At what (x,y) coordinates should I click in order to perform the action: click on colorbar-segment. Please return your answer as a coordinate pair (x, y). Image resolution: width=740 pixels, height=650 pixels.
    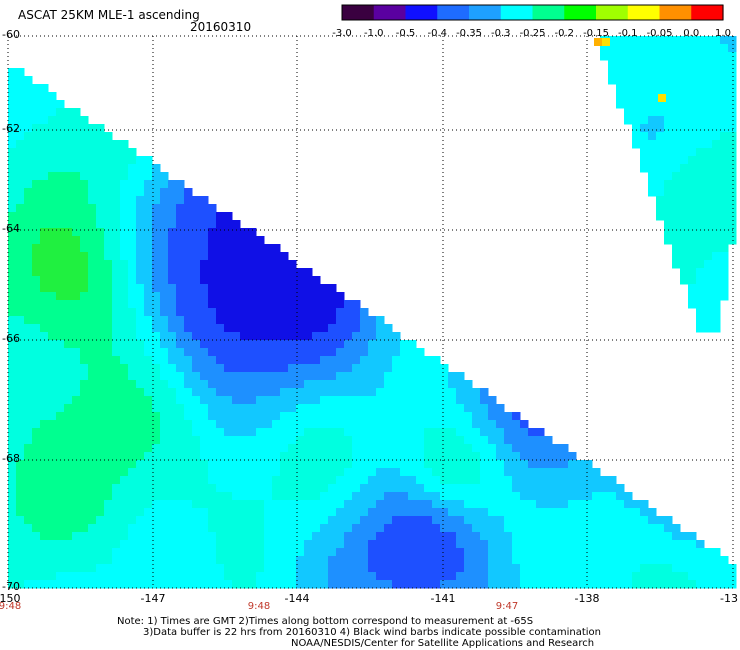
    Looking at the image, I should click on (421, 12).